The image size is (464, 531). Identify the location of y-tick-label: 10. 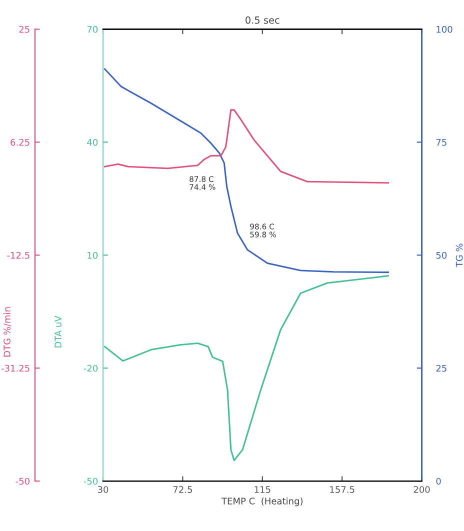
(93, 255).